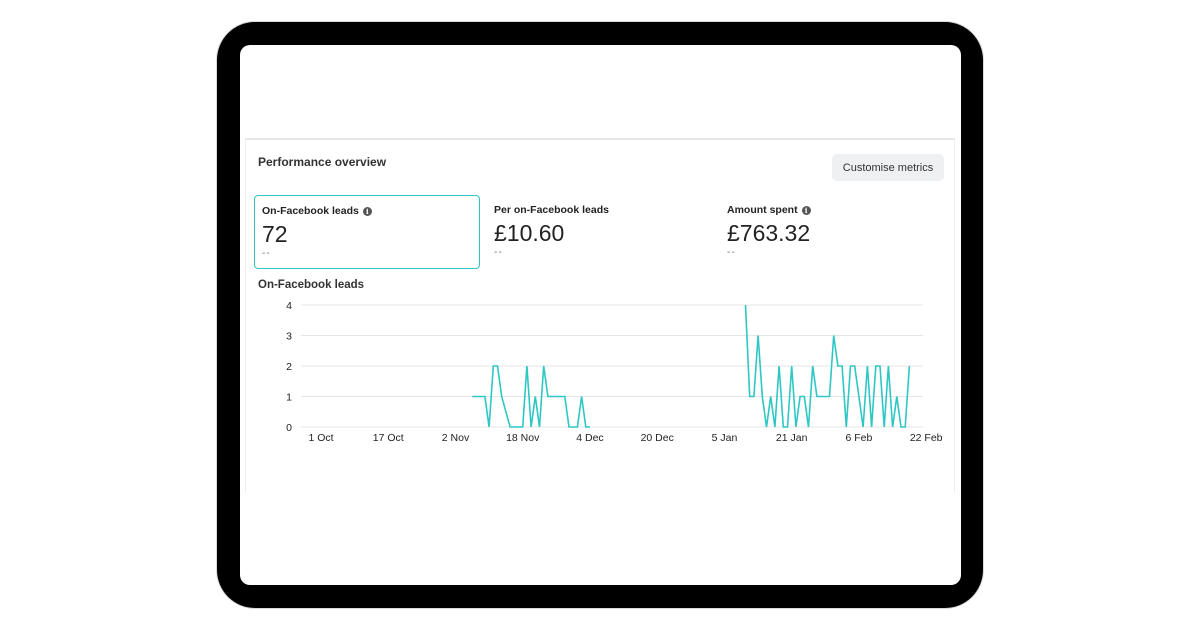  I want to click on metric-card-amount-spent: Amount spent i £763.32 --, so click(833, 232).